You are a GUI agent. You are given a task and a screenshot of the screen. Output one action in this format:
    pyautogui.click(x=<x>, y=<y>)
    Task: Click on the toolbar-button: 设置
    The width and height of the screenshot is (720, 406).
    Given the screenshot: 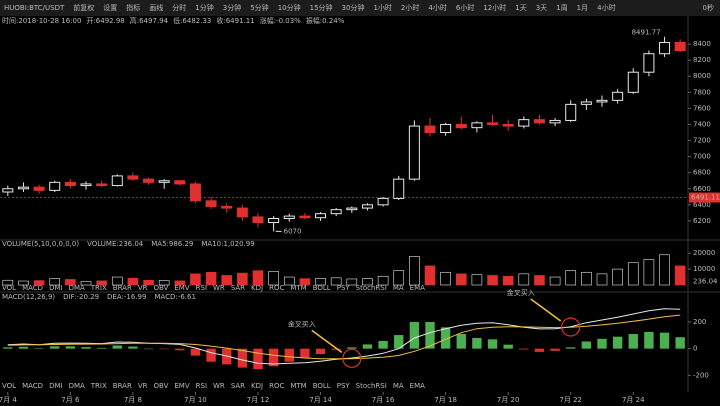 What is the action you would take?
    pyautogui.click(x=110, y=7)
    